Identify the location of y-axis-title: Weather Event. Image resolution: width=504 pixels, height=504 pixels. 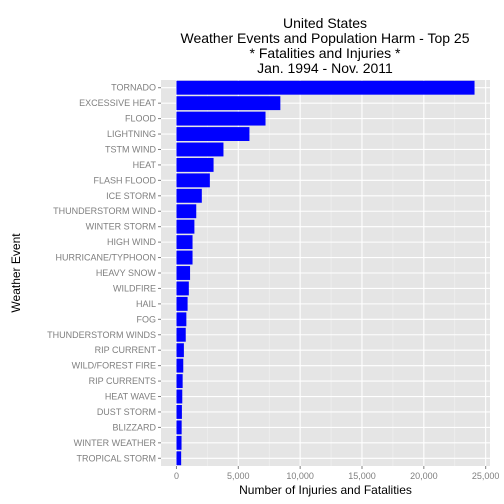
(16, 273).